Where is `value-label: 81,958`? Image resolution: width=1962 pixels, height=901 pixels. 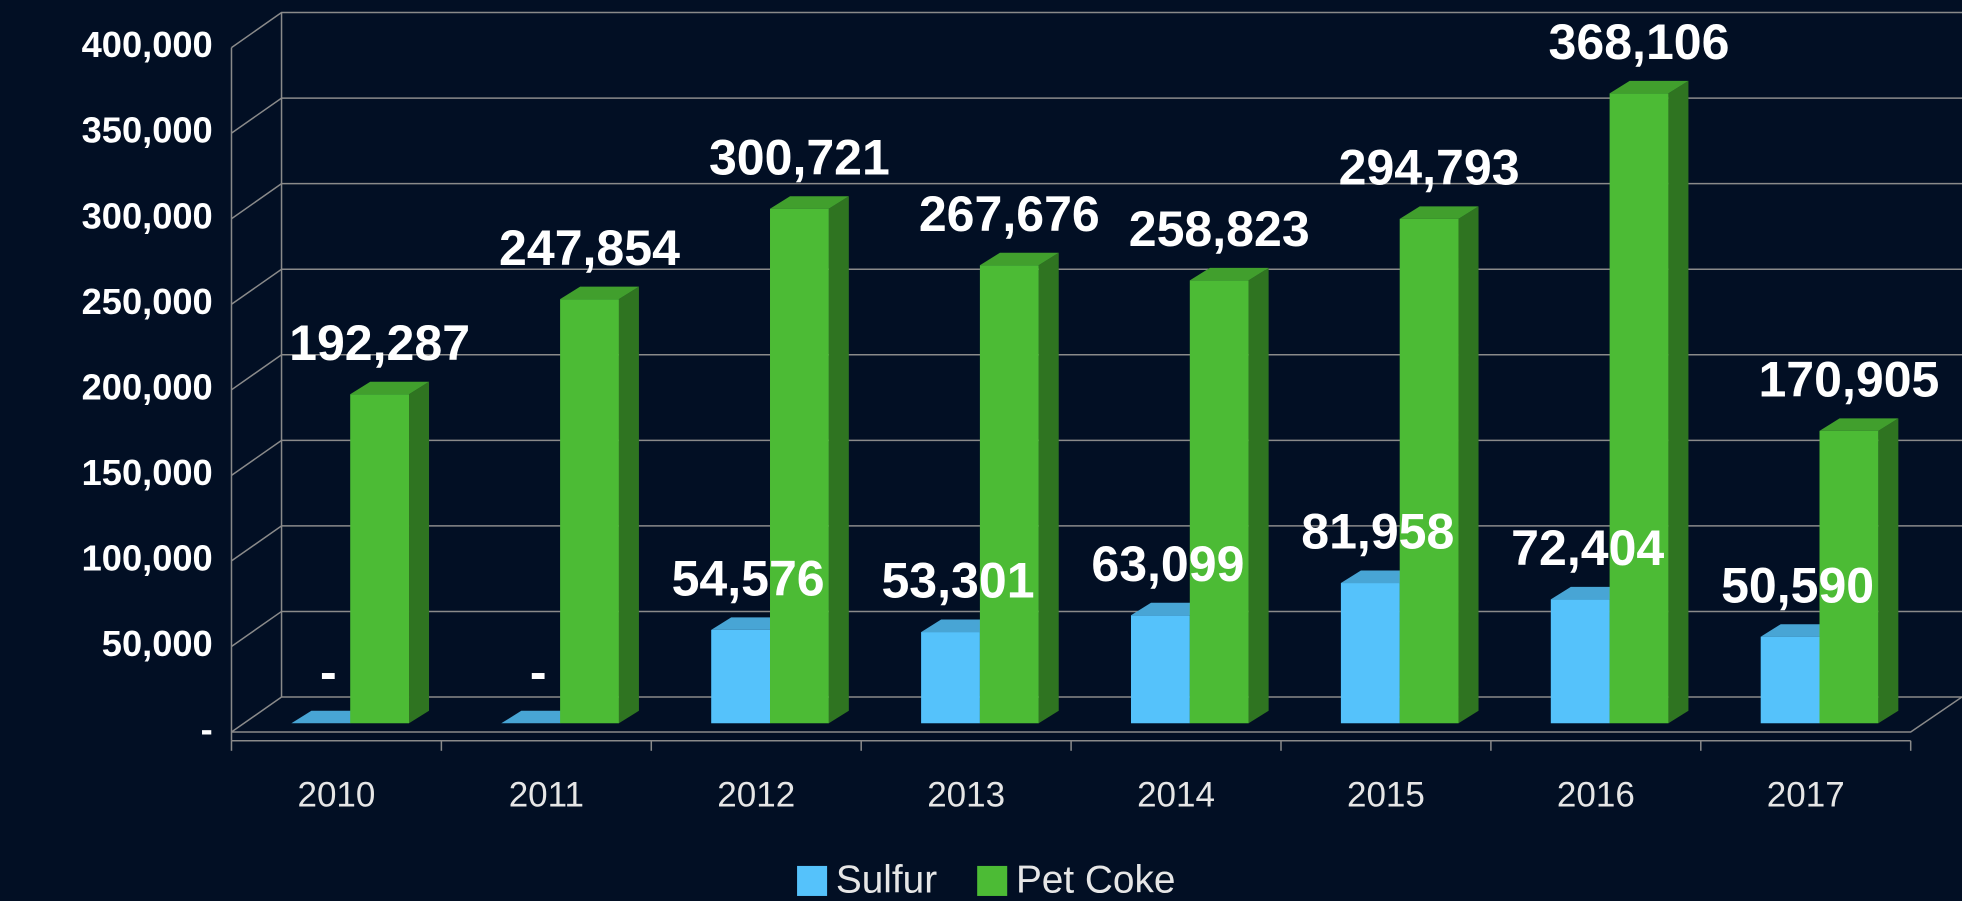
value-label: 81,958 is located at coordinates (1377, 532).